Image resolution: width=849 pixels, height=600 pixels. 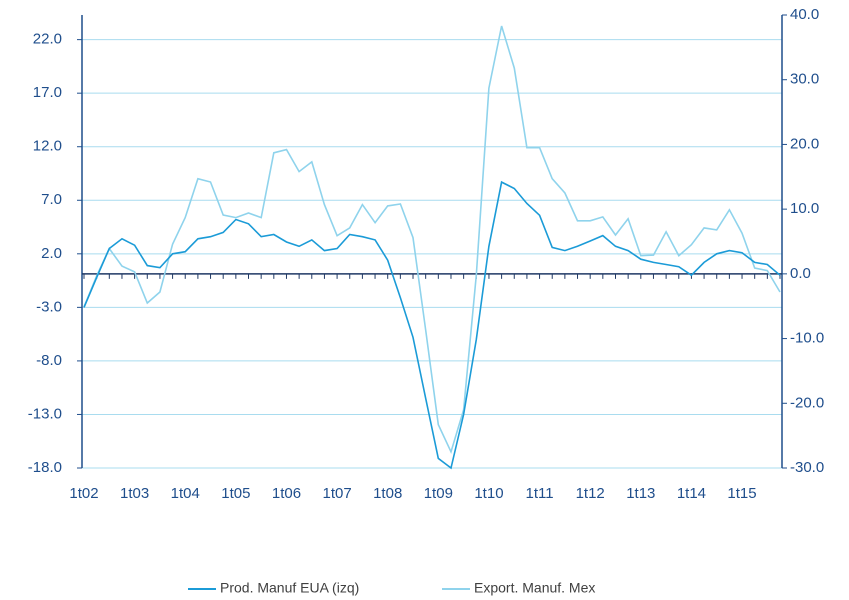 What do you see at coordinates (807, 467) in the screenshot?
I see `y2-tick-label: -30.0` at bounding box center [807, 467].